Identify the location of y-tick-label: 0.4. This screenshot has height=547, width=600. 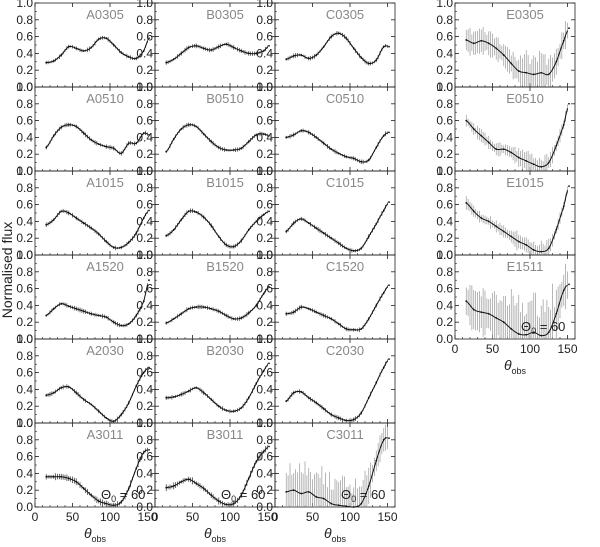
(144, 221).